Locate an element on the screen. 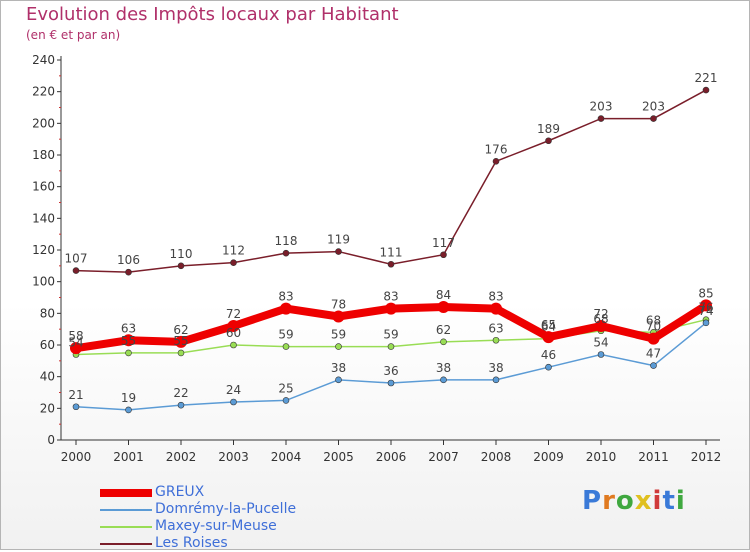 The height and width of the screenshot is (552, 750). data-label-les-roises: 118 is located at coordinates (286, 241).